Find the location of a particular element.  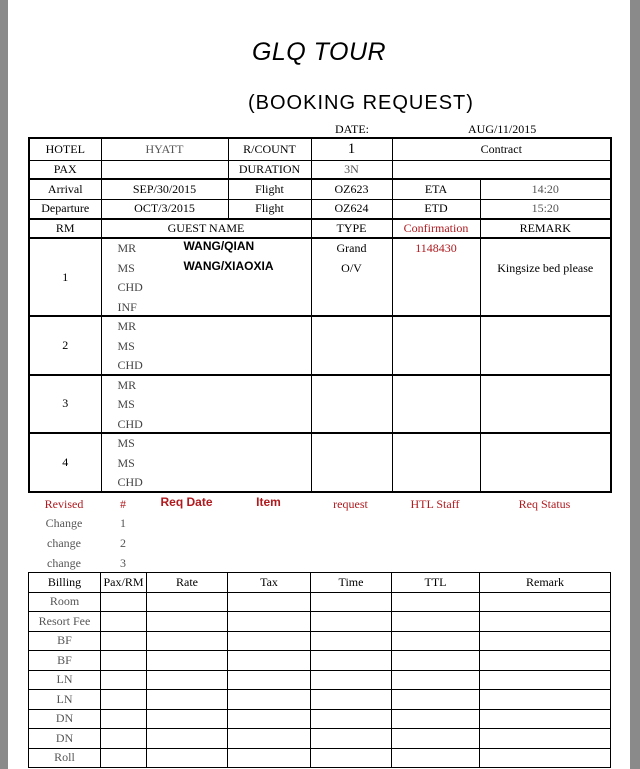

eta-value: 14:20 is located at coordinates (545, 189).